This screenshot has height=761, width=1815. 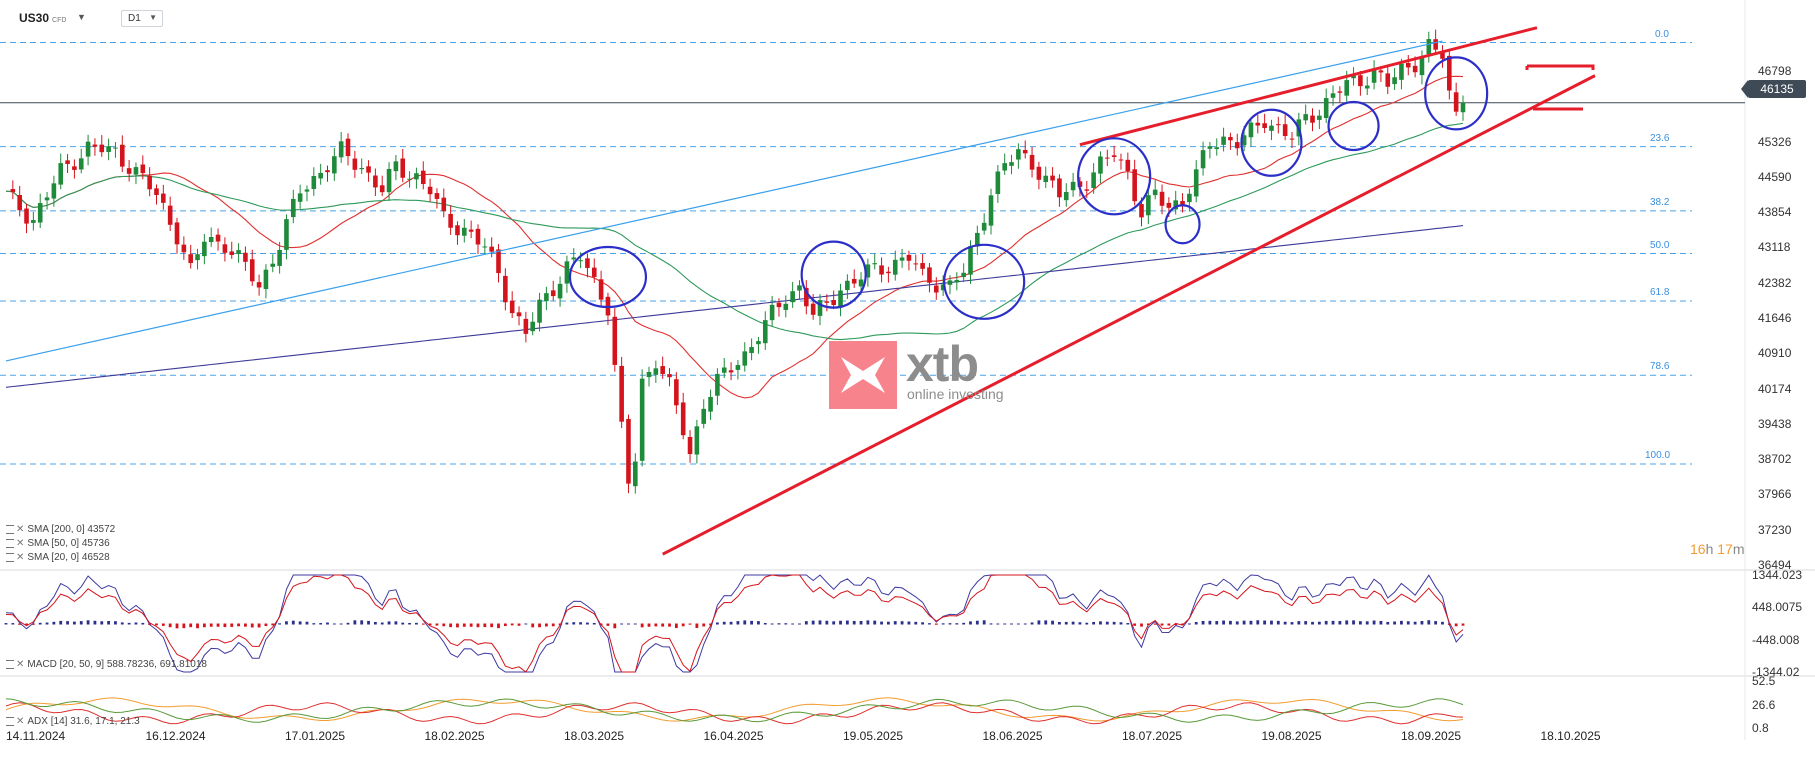 What do you see at coordinates (58, 557) in the screenshot?
I see `legend-sma20: ✕ SMA [20, 0] 46528` at bounding box center [58, 557].